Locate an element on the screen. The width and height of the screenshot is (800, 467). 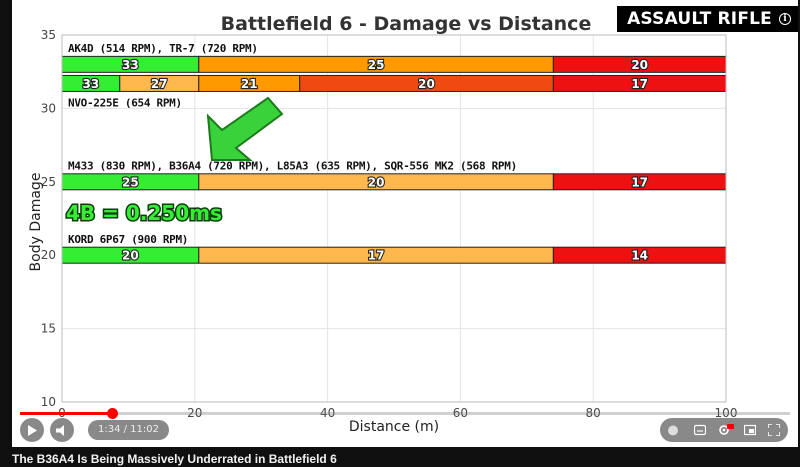
player-controls-right is located at coordinates (724, 430).